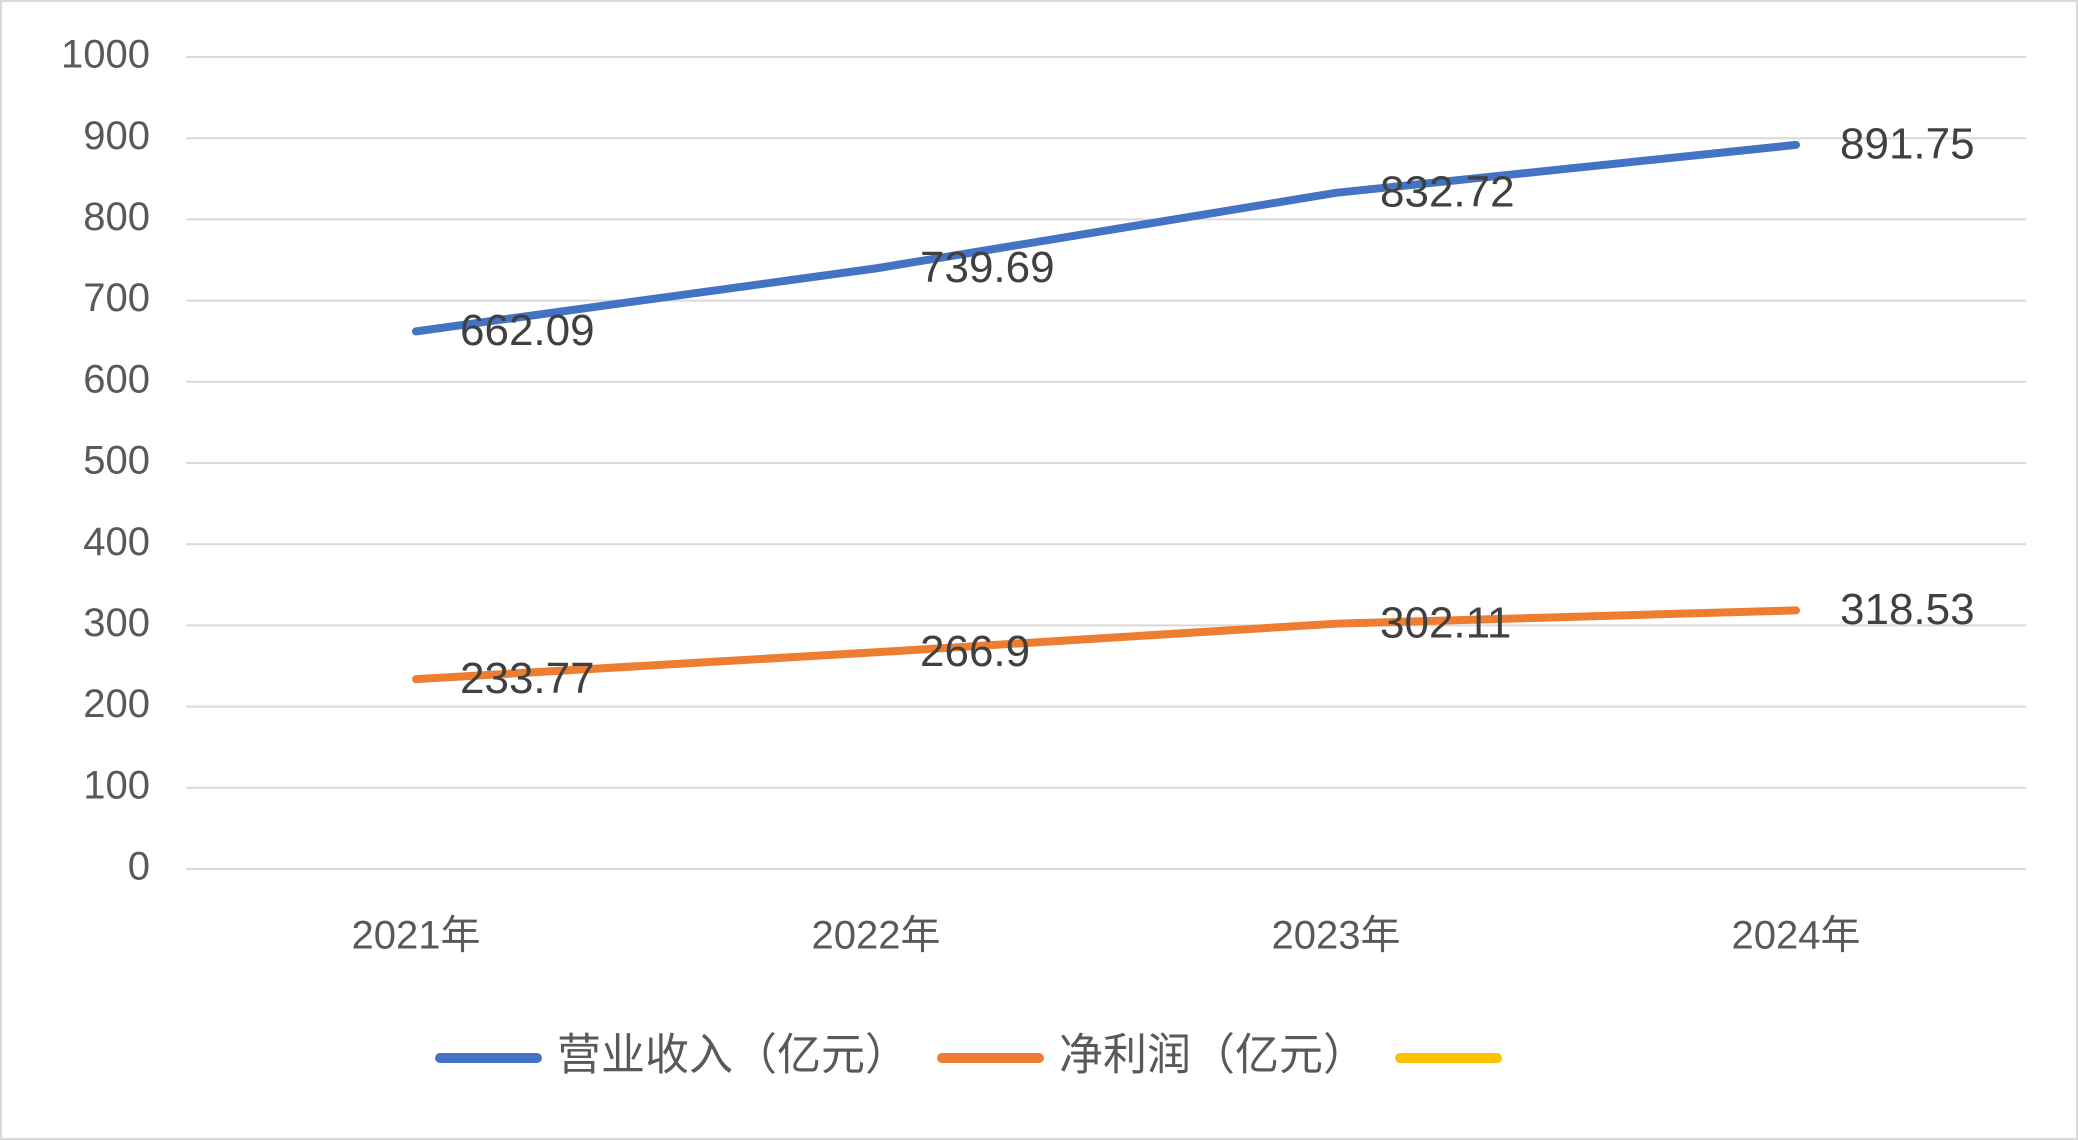 The height and width of the screenshot is (1140, 2078). Describe the element at coordinates (116, 623) in the screenshot. I see `y-tick-label: 300` at that location.